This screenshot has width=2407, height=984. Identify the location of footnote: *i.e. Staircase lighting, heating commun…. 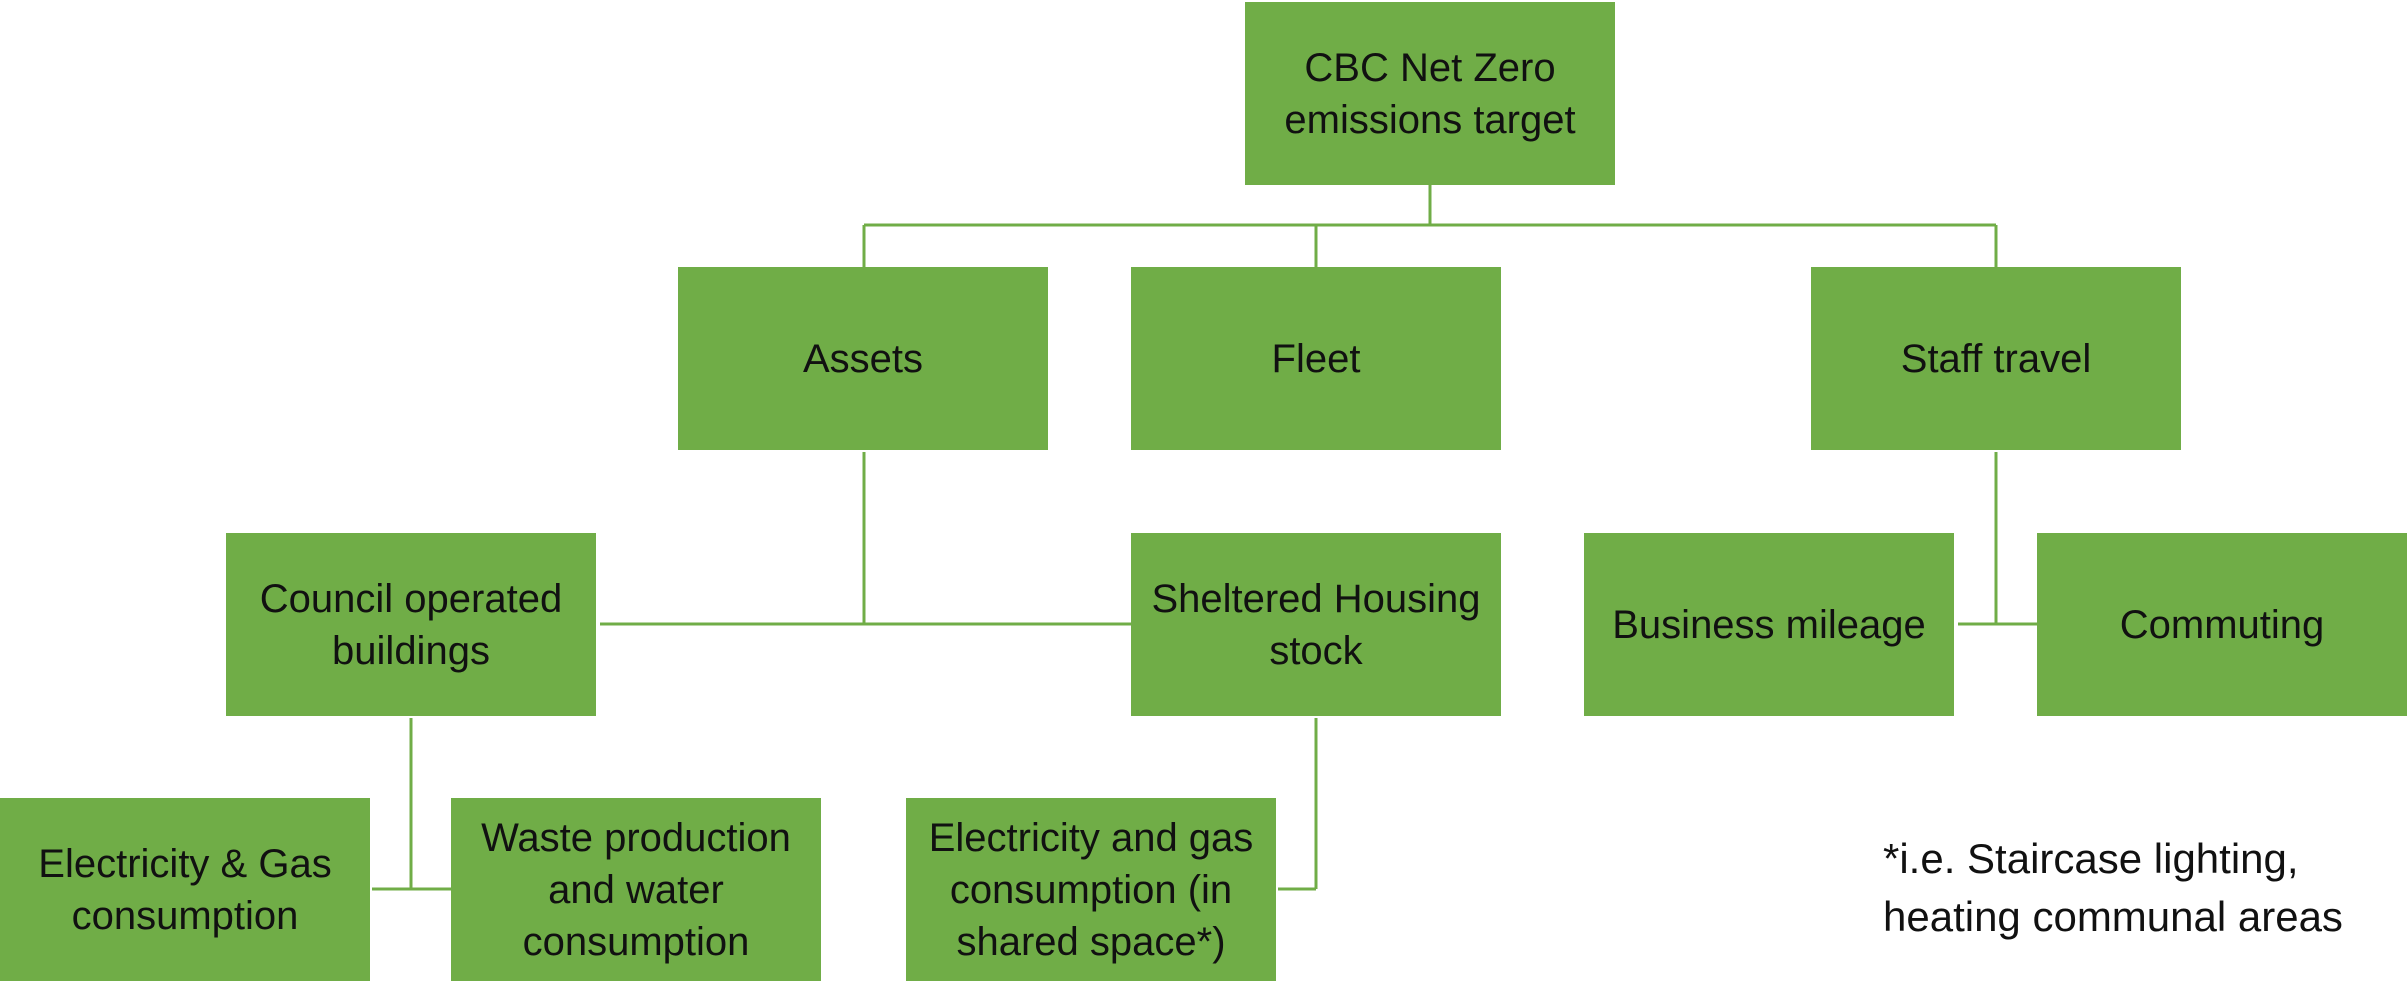
(2113, 887).